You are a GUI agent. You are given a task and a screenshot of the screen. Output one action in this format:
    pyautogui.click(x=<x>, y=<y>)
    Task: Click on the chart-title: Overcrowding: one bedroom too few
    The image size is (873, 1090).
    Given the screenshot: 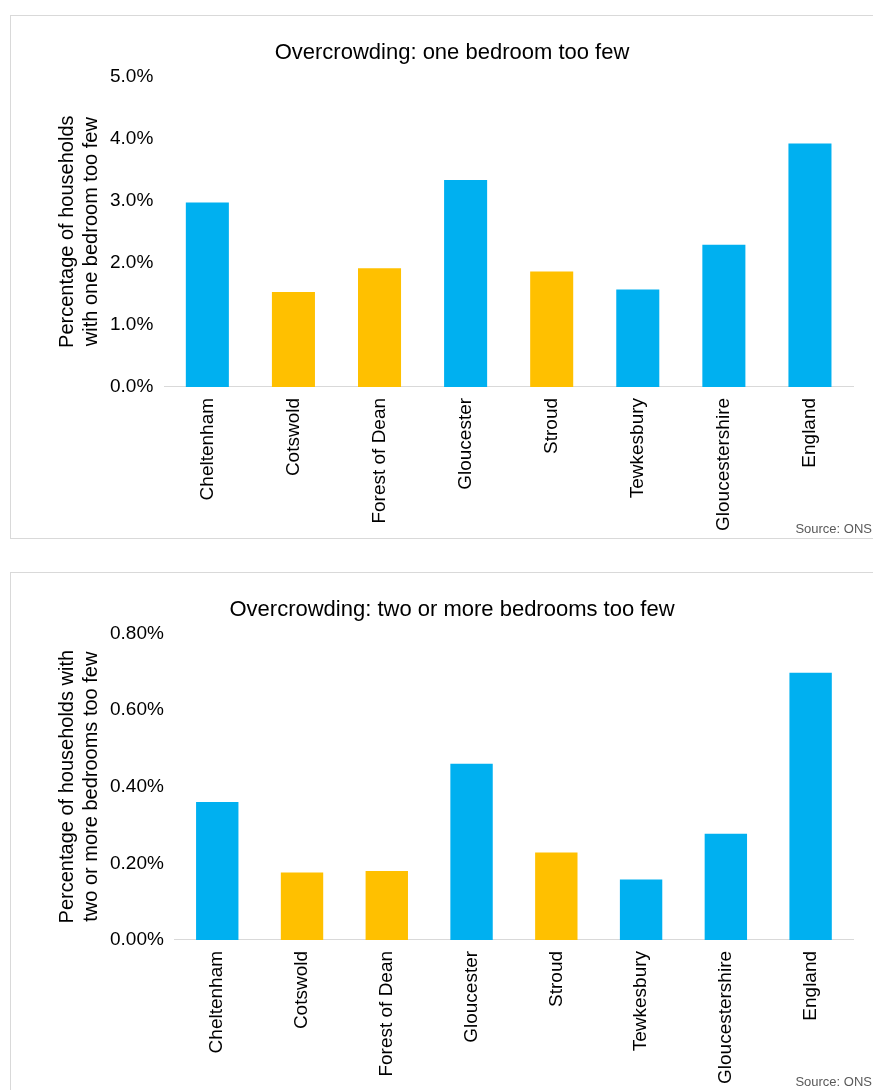 What is the action you would take?
    pyautogui.click(x=452, y=52)
    